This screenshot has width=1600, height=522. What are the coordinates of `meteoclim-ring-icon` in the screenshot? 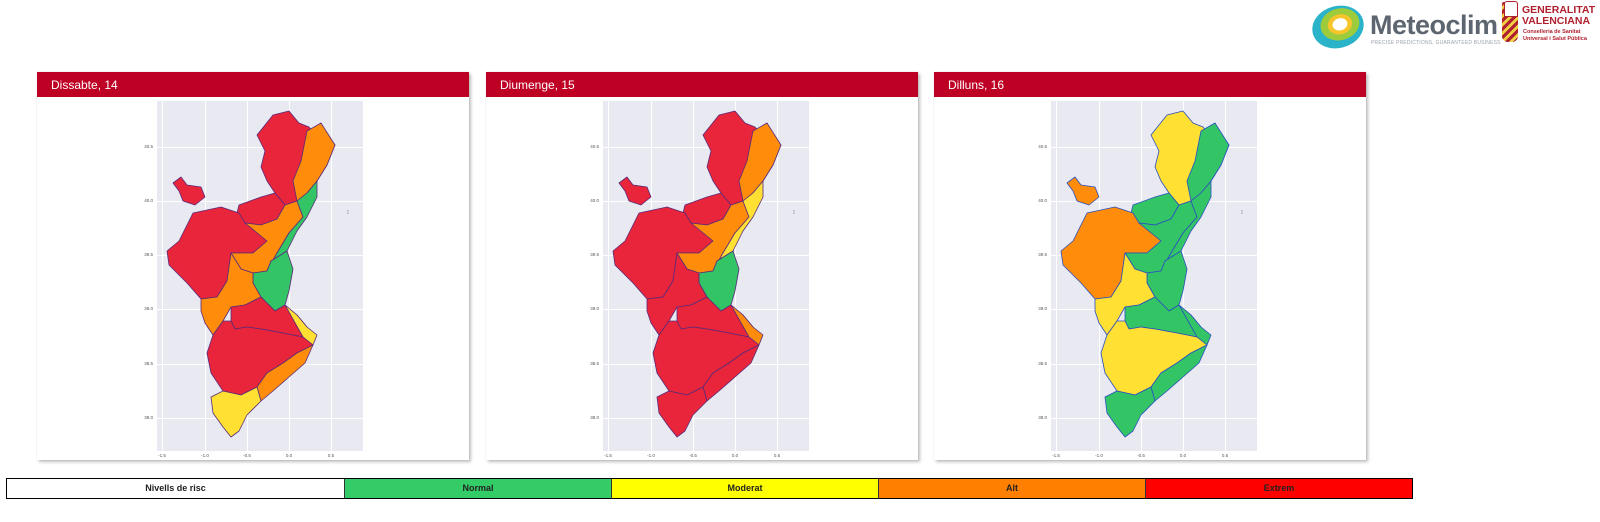 It's located at (1338, 27).